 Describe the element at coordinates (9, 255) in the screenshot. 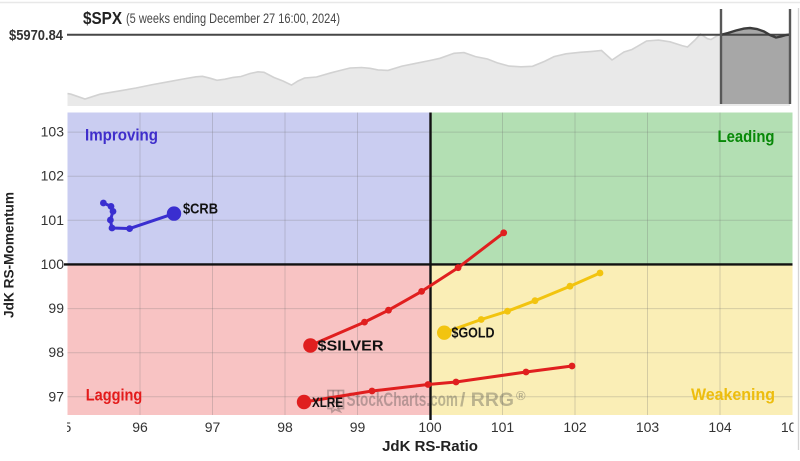

I see `svg-text: JdK RS-Momentum` at that location.